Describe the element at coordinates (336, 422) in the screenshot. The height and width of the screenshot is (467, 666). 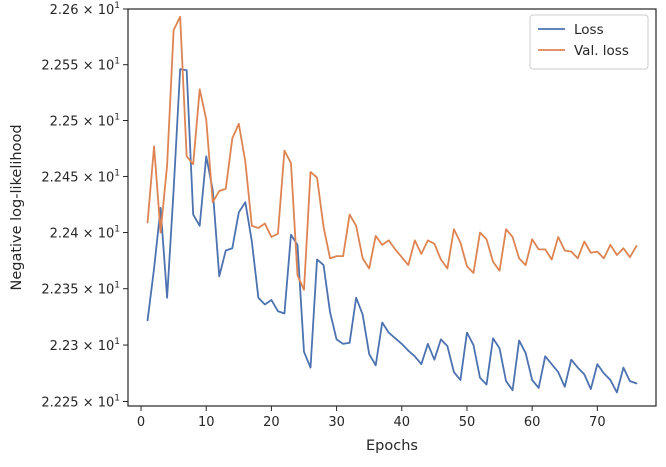
I see `x-tick-label: 30` at that location.